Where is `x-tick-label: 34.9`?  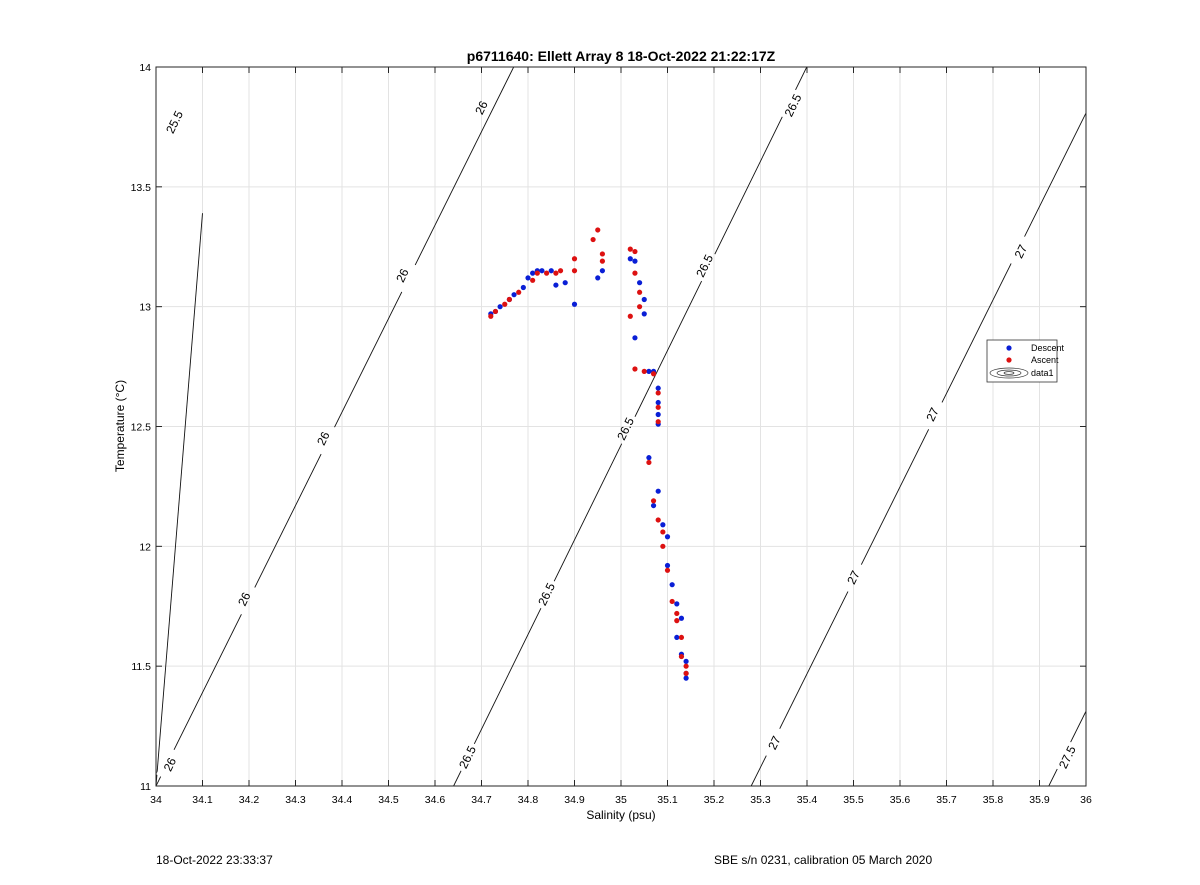 x-tick-label: 34.9 is located at coordinates (574, 800).